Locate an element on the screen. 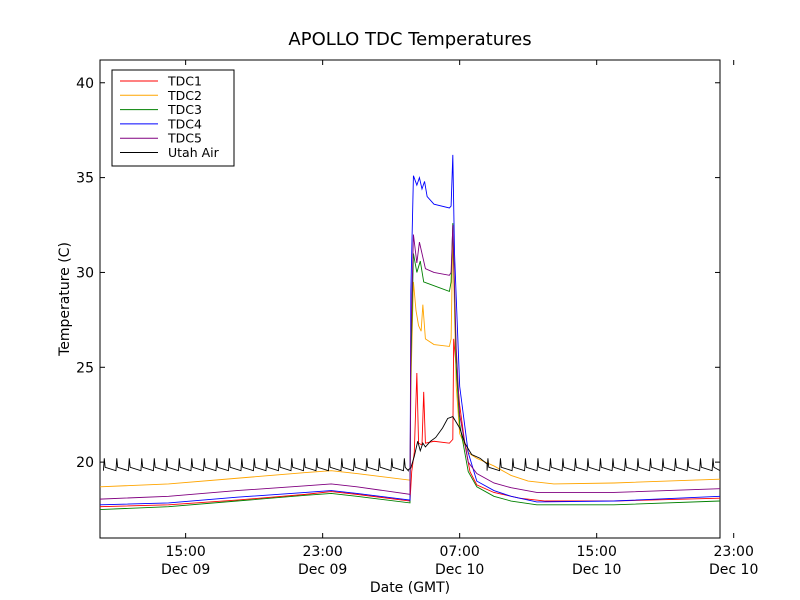 Image resolution: width=800 pixels, height=600 pixels. legend-label: TDC1 is located at coordinates (184, 81).